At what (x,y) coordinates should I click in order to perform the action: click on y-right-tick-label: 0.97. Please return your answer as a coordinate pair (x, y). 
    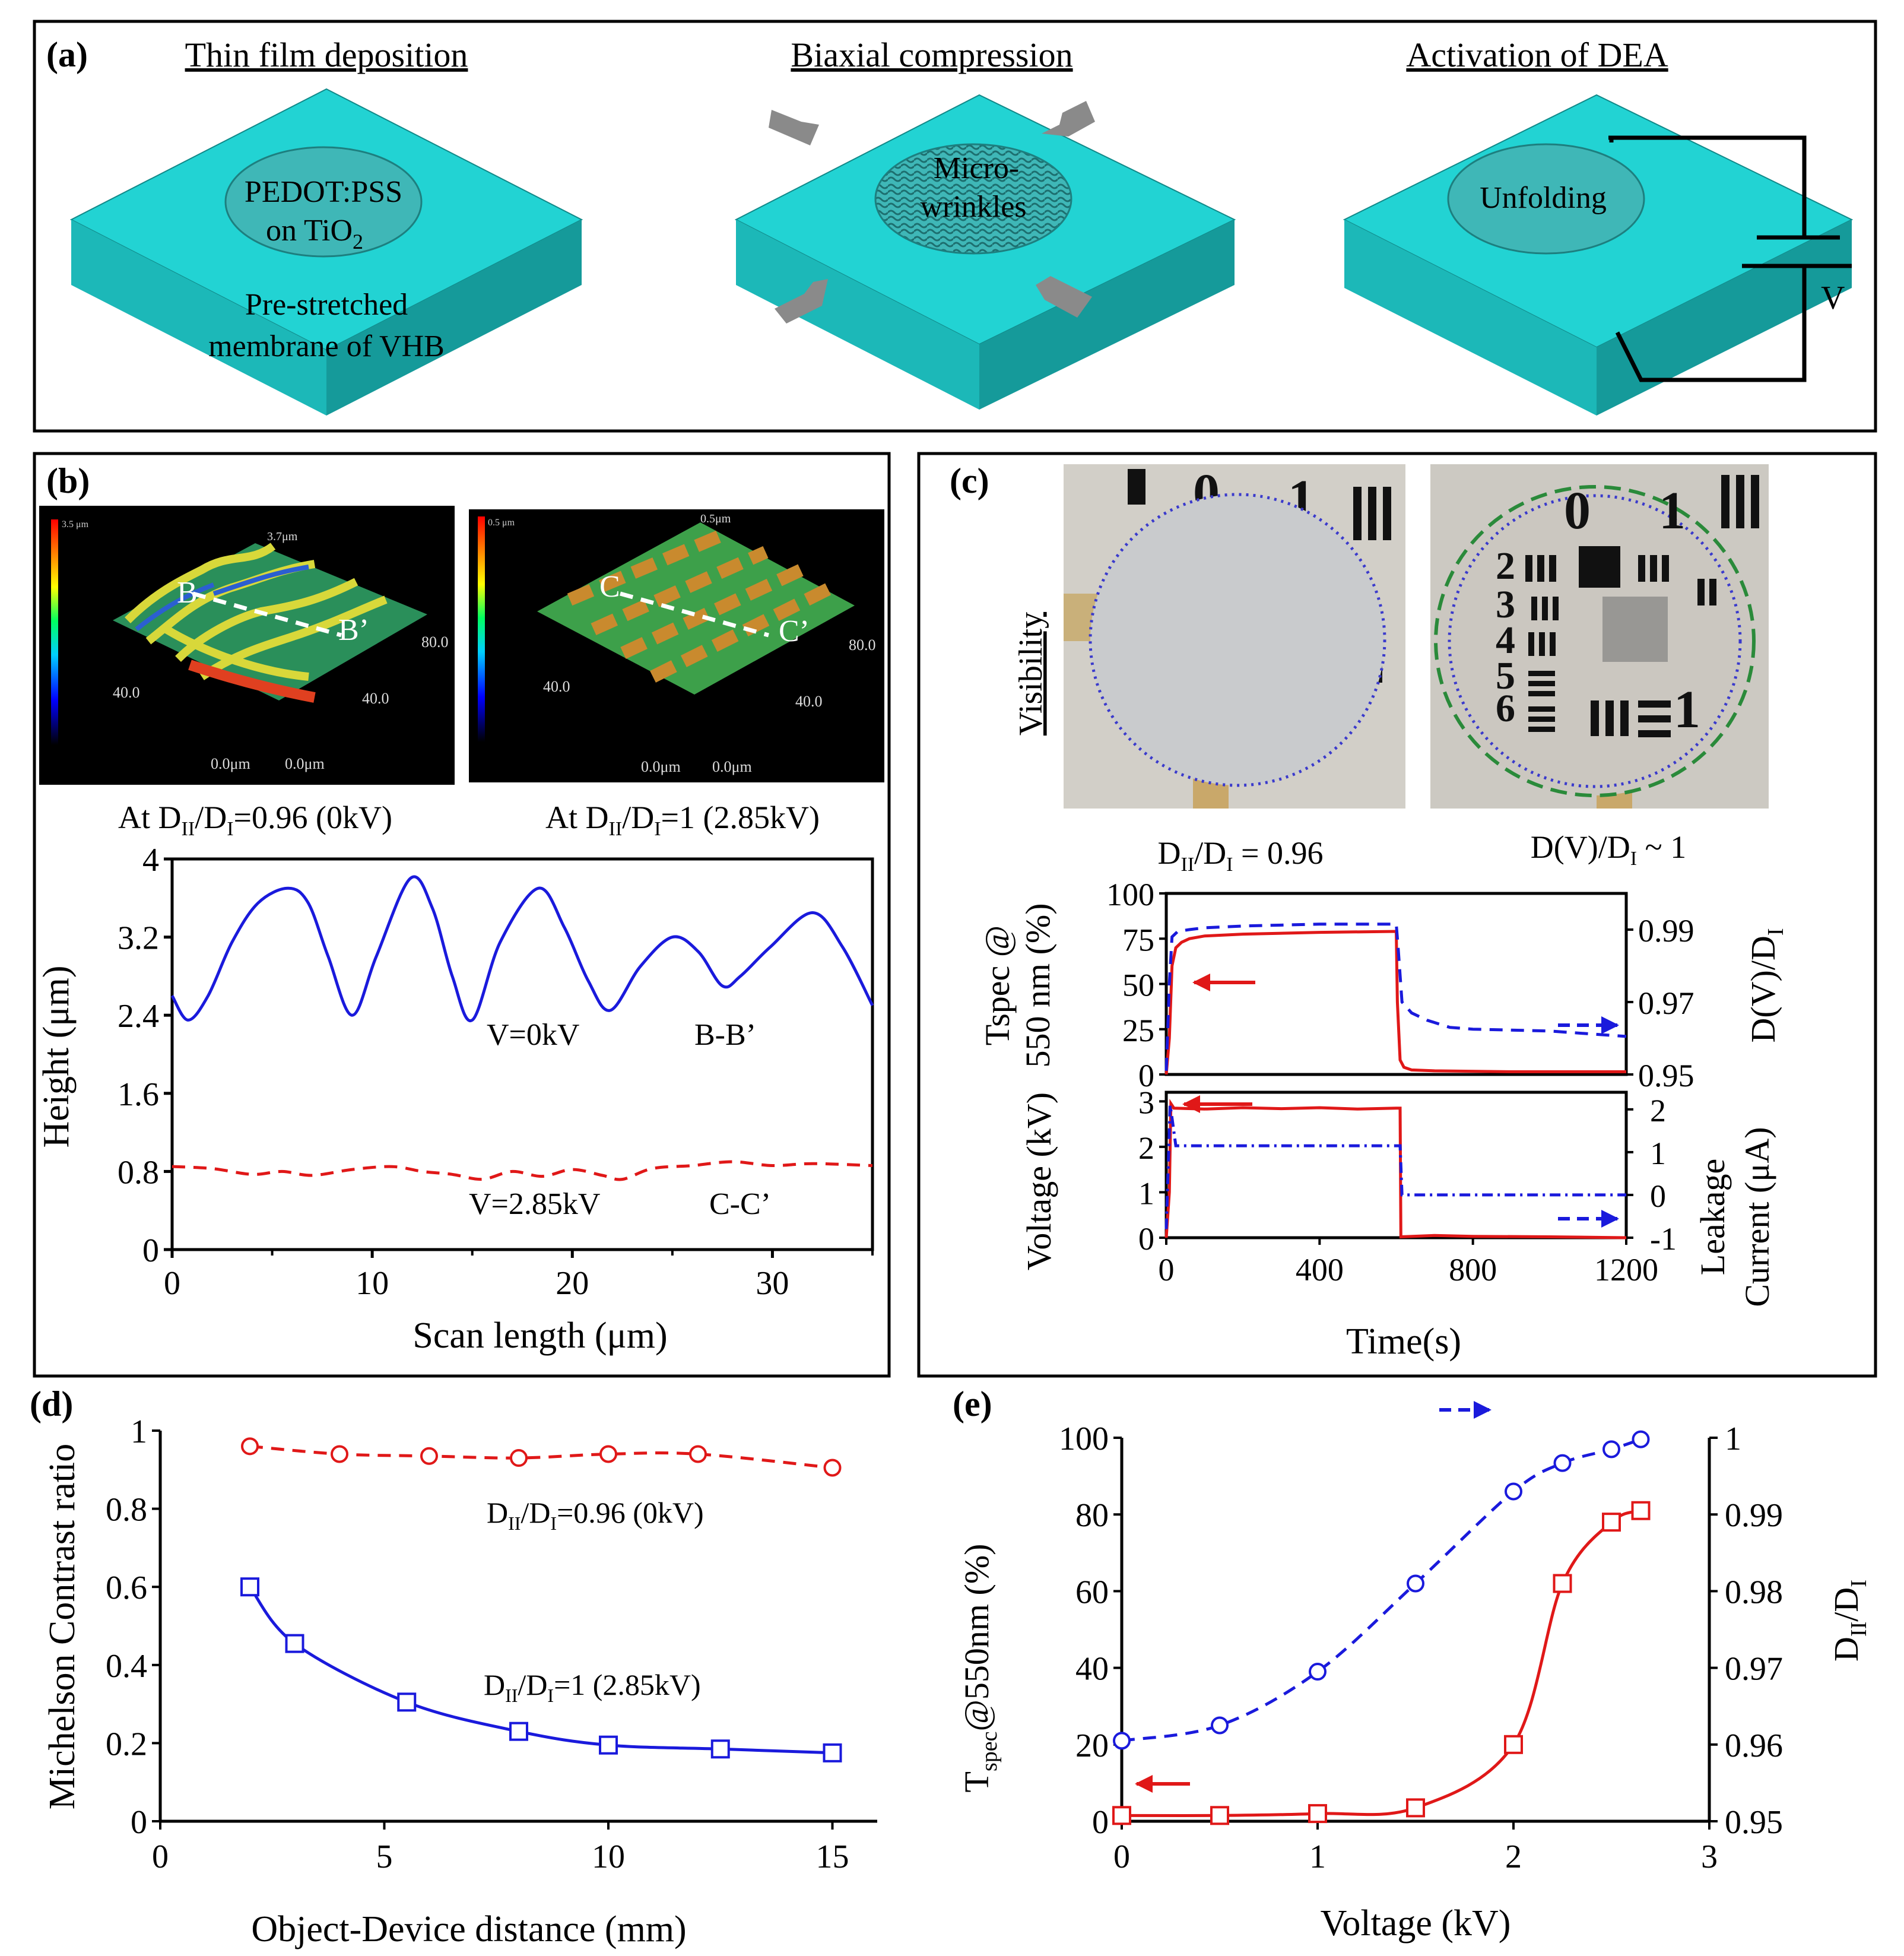
    Looking at the image, I should click on (1754, 1670).